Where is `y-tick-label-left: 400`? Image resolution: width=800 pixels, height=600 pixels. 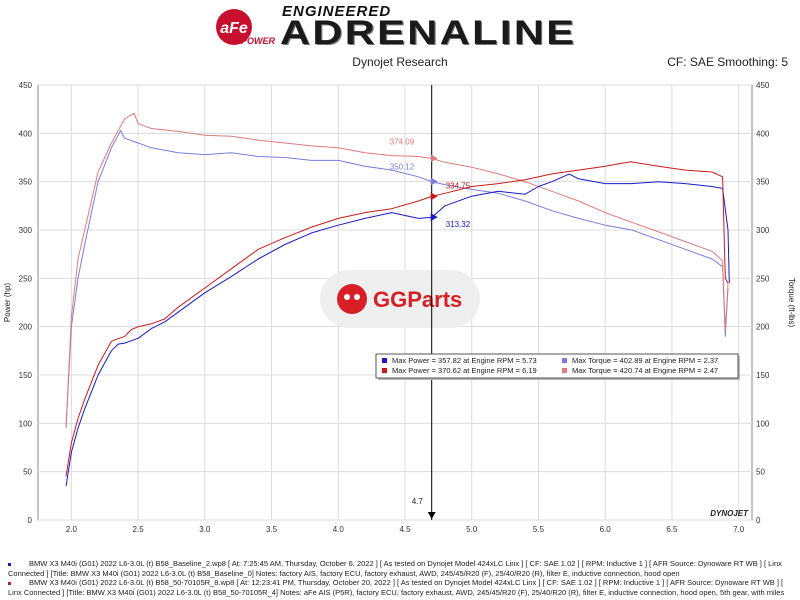
y-tick-label-left: 400 is located at coordinates (26, 133).